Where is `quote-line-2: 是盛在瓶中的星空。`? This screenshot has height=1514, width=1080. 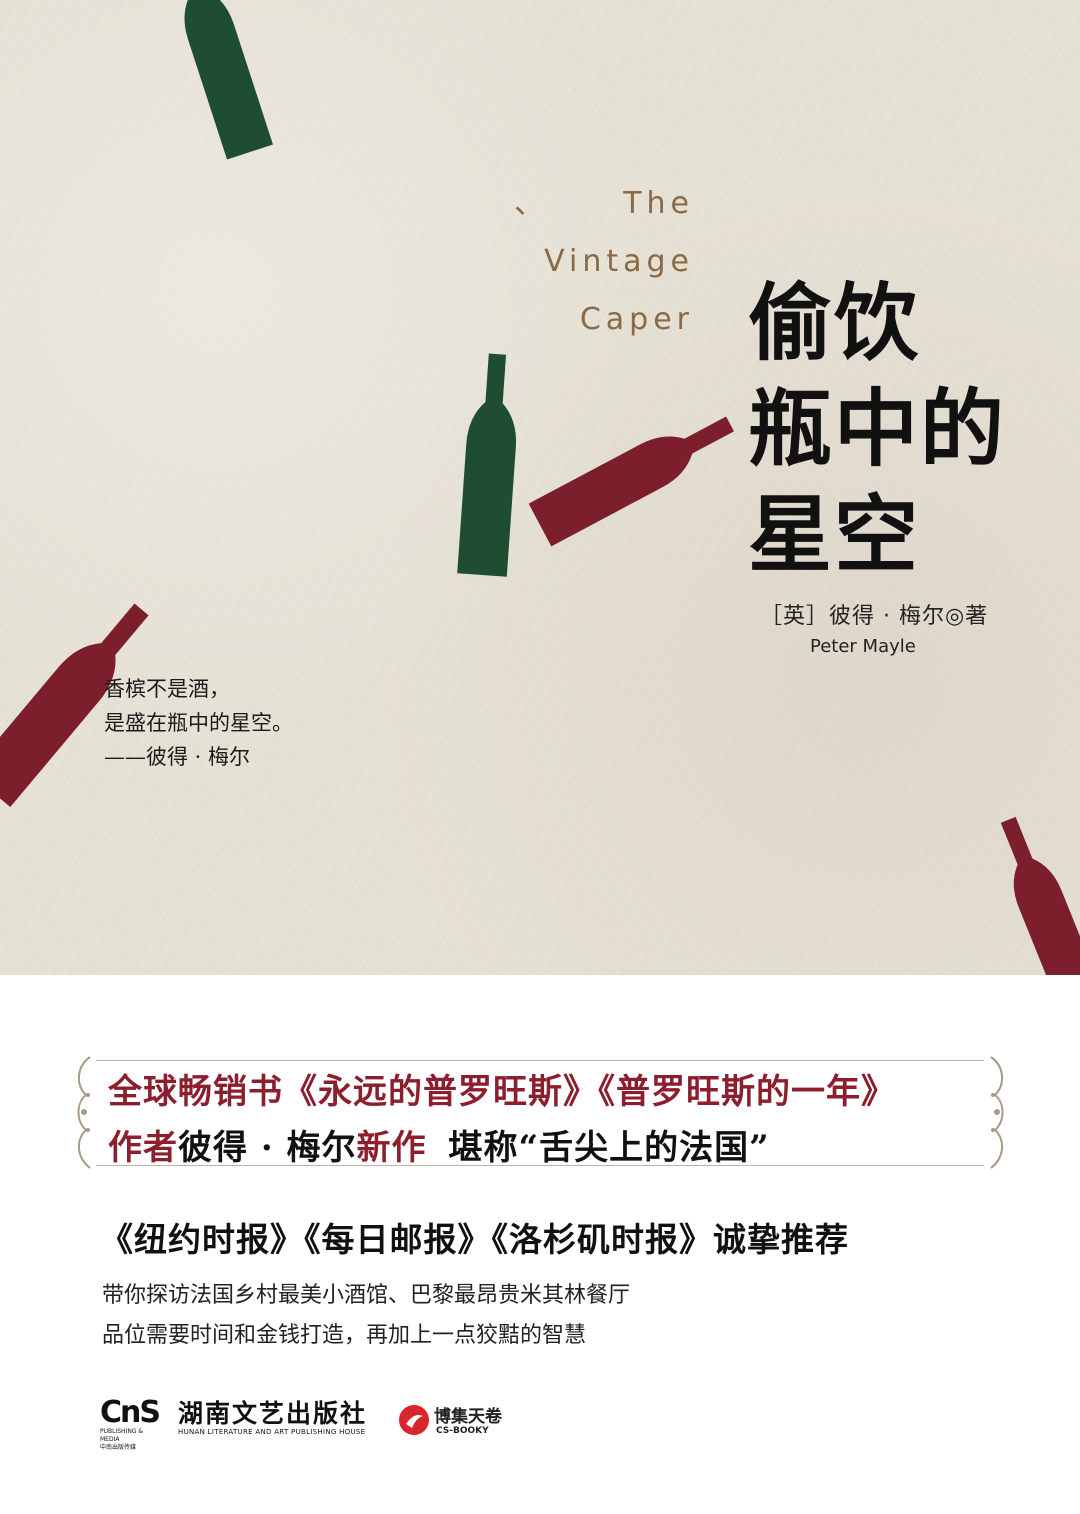
quote-line-2: 是盛在瓶中的星空。 is located at coordinates (198, 723).